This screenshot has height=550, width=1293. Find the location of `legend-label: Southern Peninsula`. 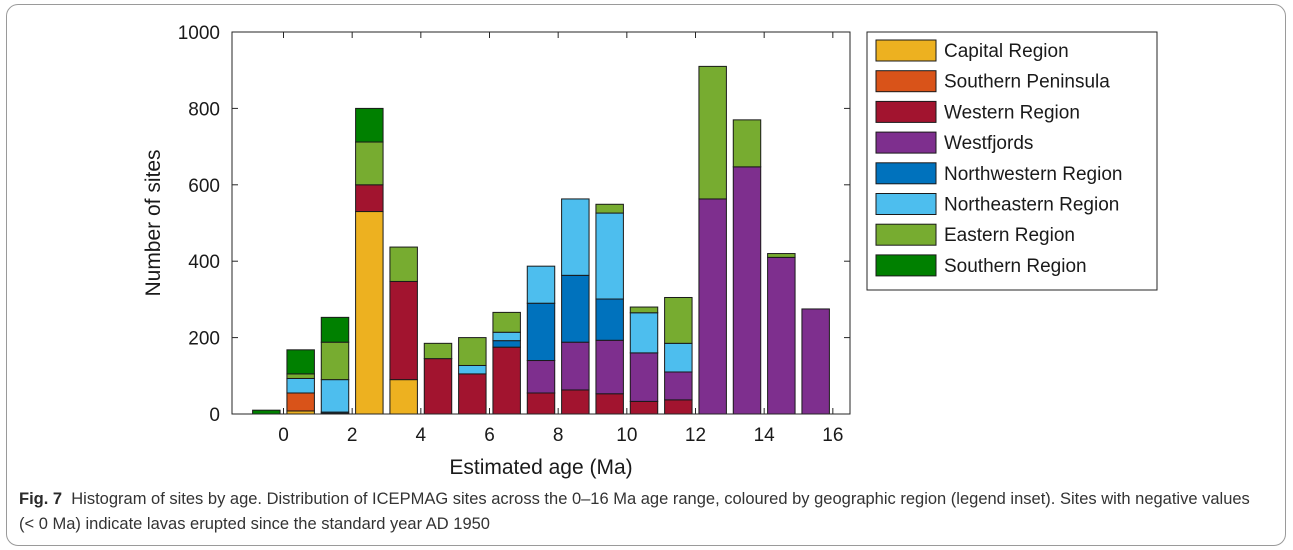

legend-label: Southern Peninsula is located at coordinates (1027, 82).